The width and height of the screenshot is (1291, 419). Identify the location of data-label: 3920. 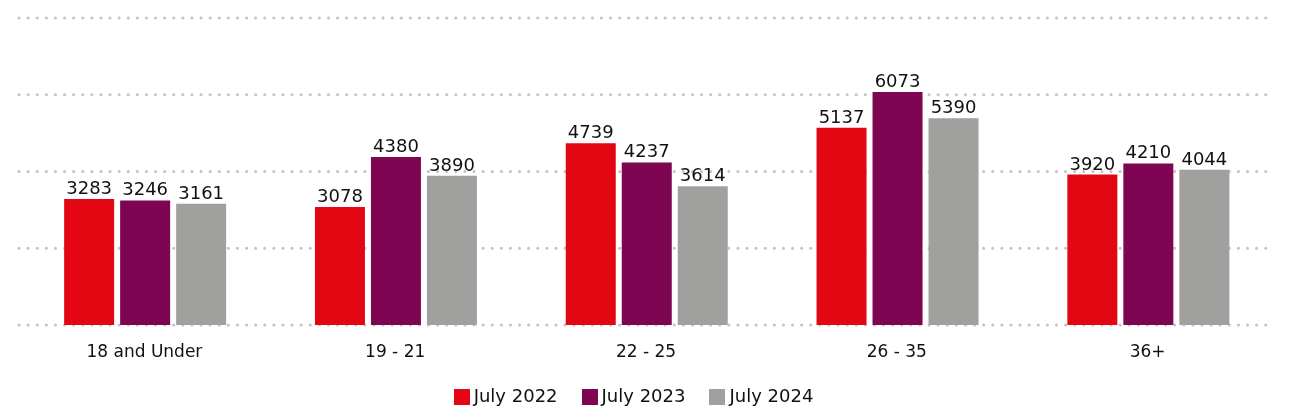
(1092, 163).